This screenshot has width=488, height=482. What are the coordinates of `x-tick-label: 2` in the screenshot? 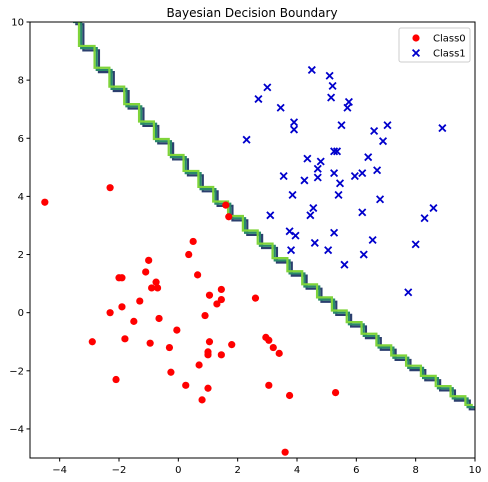 It's located at (237, 470).